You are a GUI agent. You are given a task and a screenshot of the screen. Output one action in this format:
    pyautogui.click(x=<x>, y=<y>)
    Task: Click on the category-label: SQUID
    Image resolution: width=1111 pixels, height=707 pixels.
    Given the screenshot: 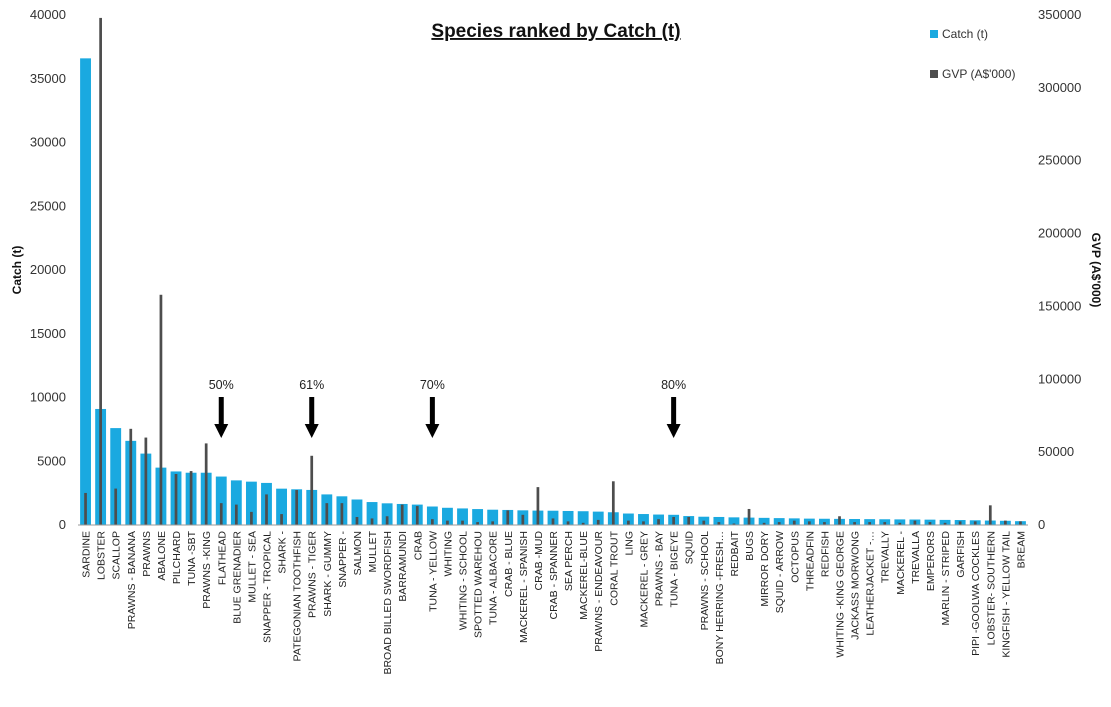 What is the action you would take?
    pyautogui.click(x=690, y=548)
    